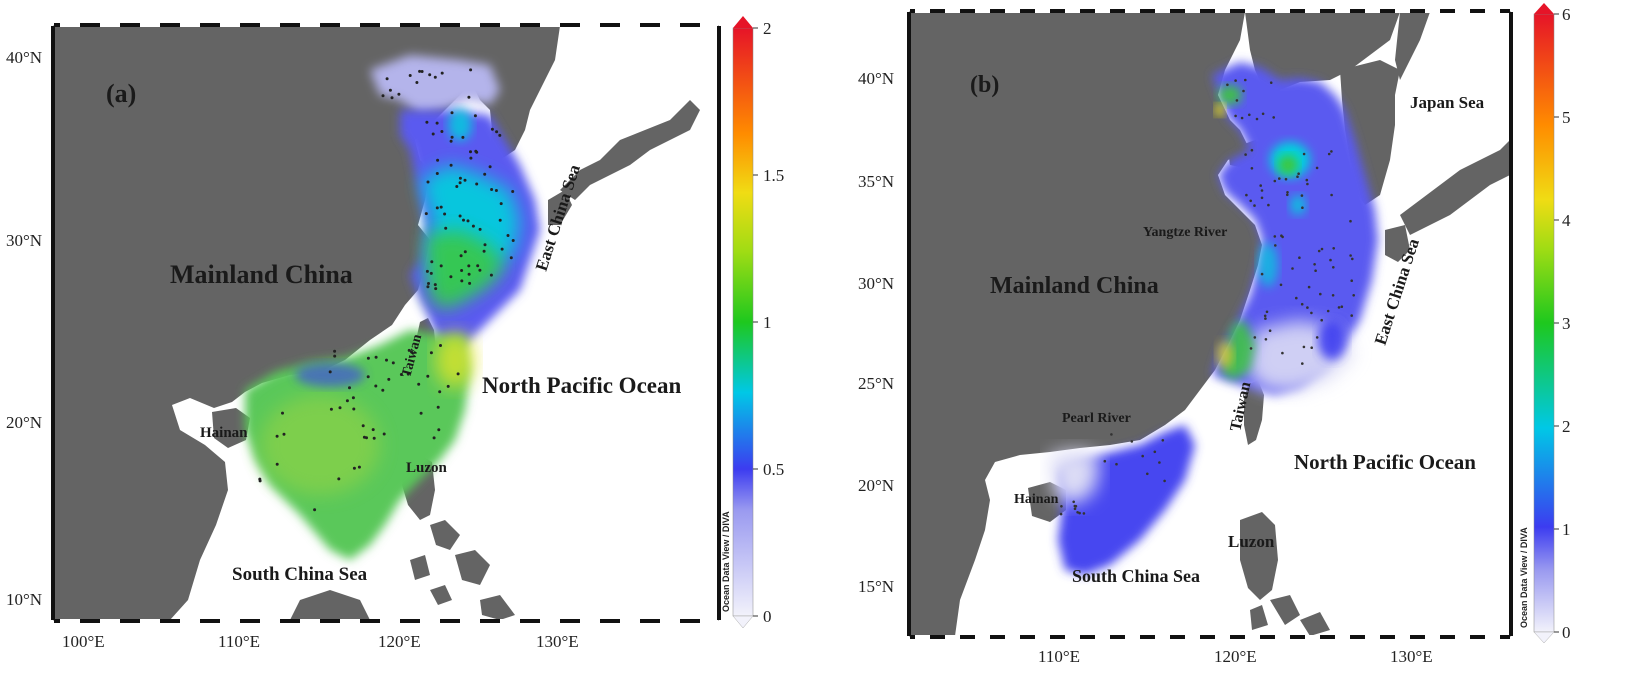 The image size is (1634, 689). Describe the element at coordinates (300, 574) in the screenshot. I see `panel-a-scs-label: South China Sea` at that location.